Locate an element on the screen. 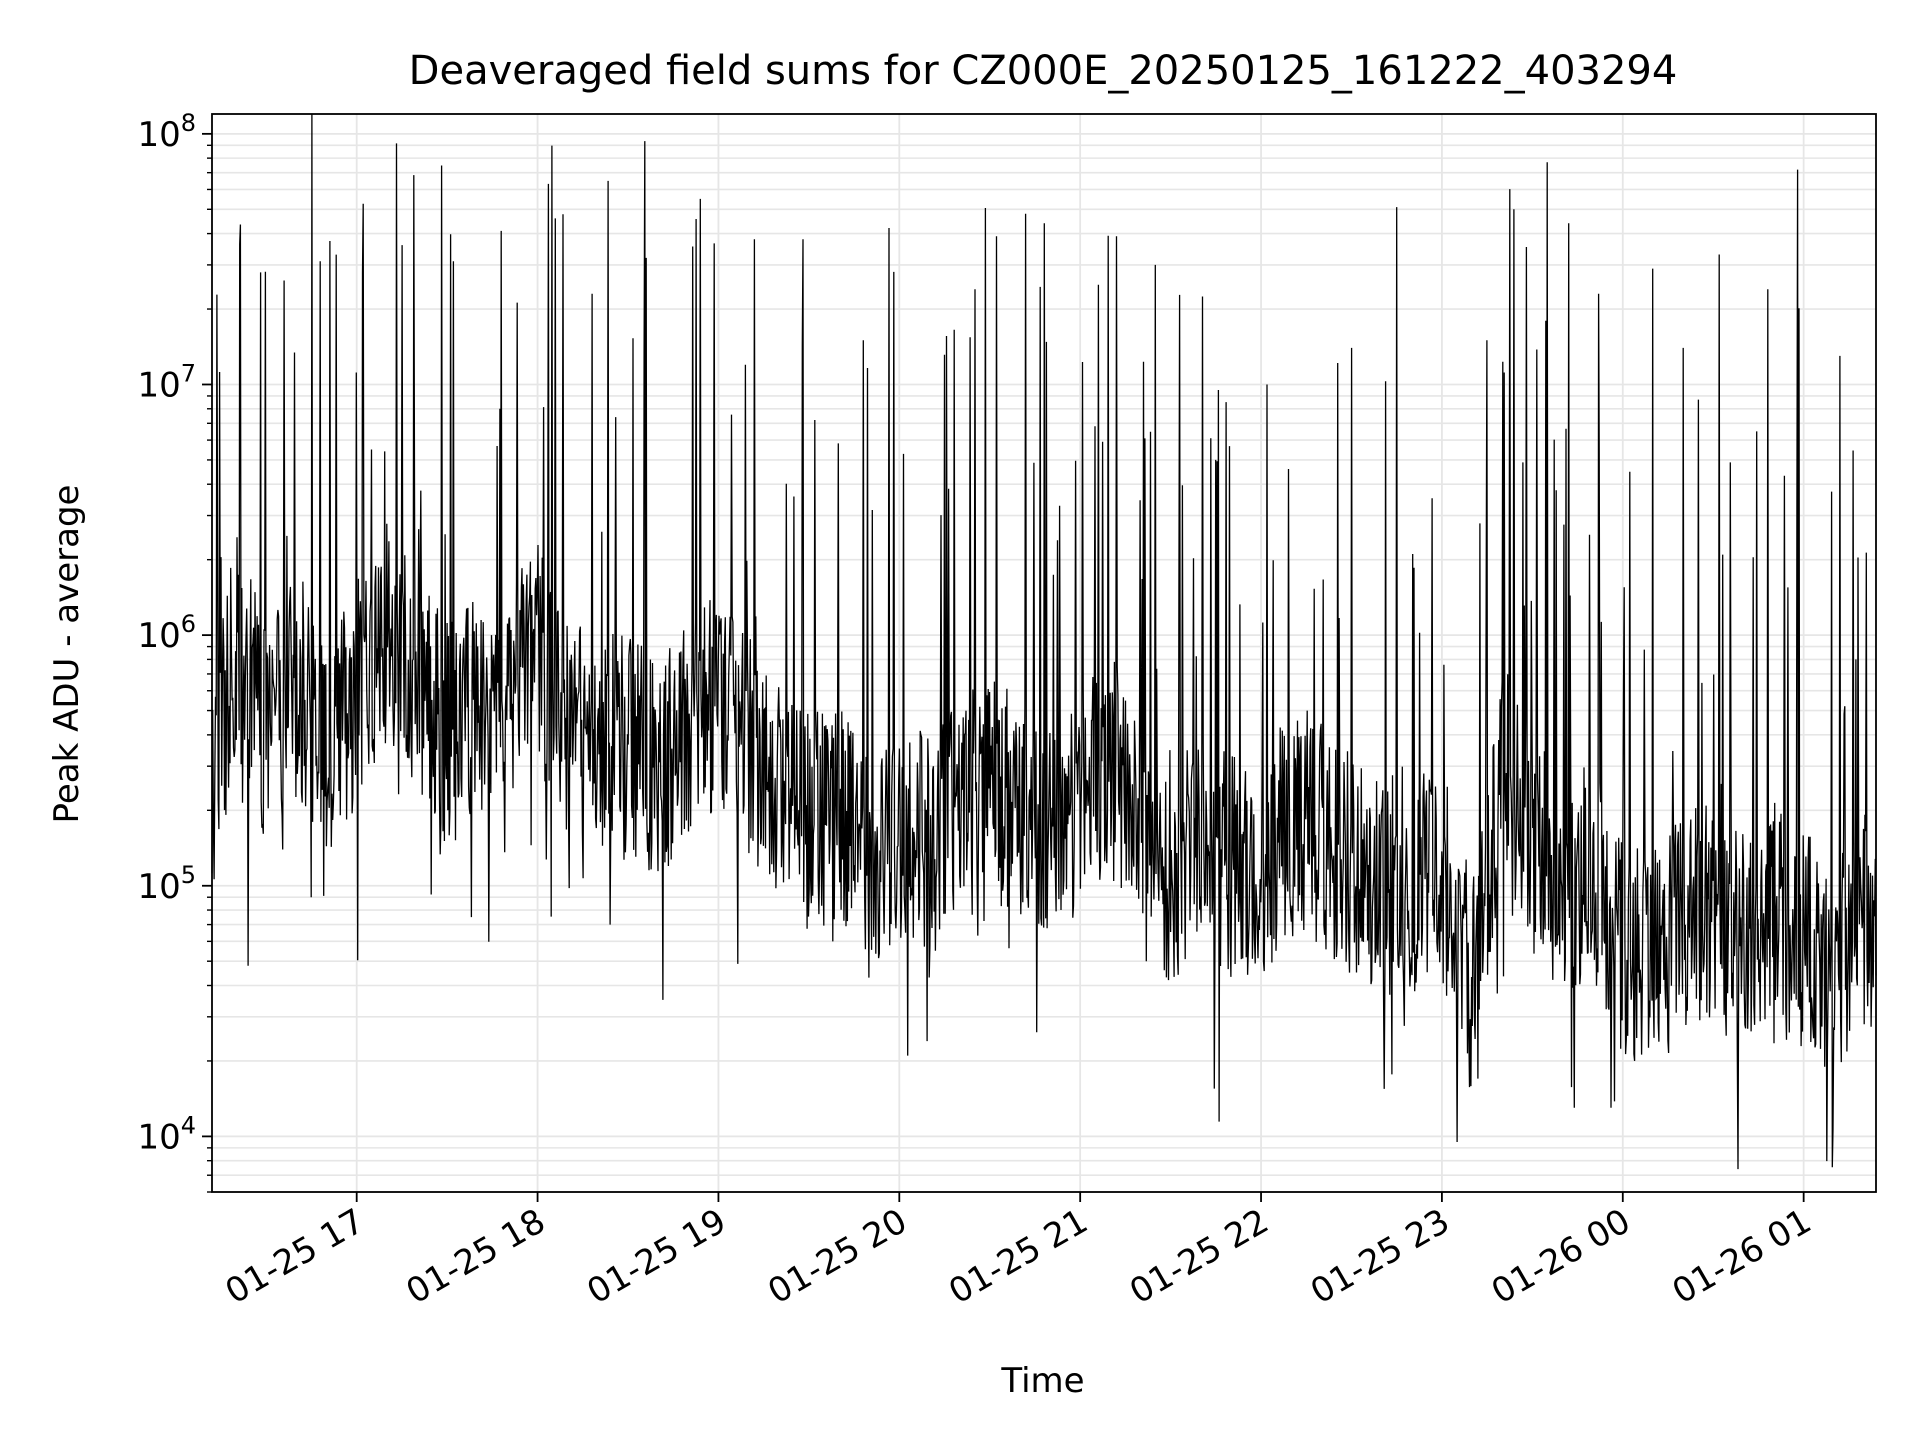 The width and height of the screenshot is (1920, 1440). x-axis-label: Time is located at coordinates (1042, 1381).